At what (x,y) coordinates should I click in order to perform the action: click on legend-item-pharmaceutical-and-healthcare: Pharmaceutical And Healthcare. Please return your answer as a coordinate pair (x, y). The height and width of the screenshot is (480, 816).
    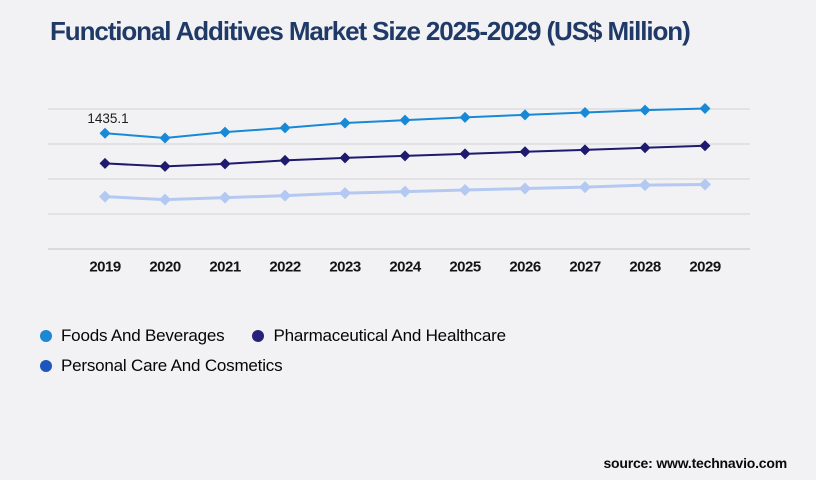
    Looking at the image, I should click on (379, 336).